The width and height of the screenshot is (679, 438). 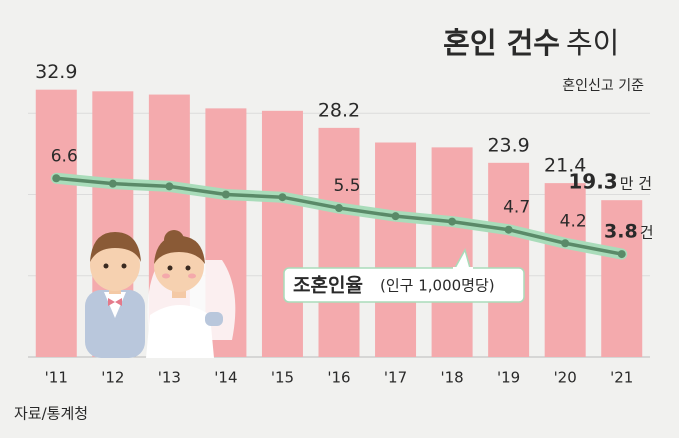 I want to click on x-tick-label: '15, so click(x=282, y=378).